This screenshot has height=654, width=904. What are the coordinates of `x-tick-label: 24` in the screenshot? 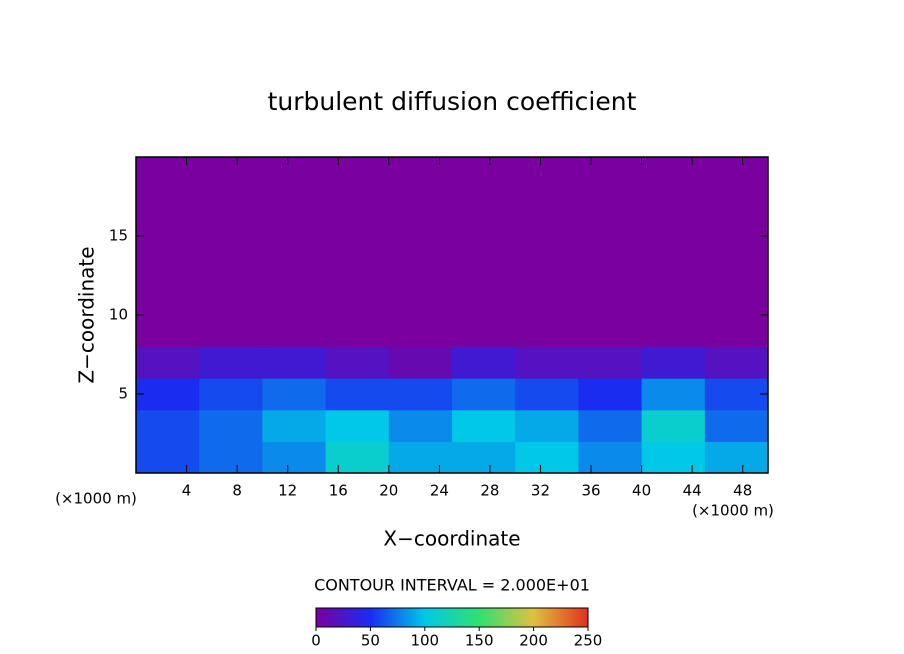 It's located at (439, 491).